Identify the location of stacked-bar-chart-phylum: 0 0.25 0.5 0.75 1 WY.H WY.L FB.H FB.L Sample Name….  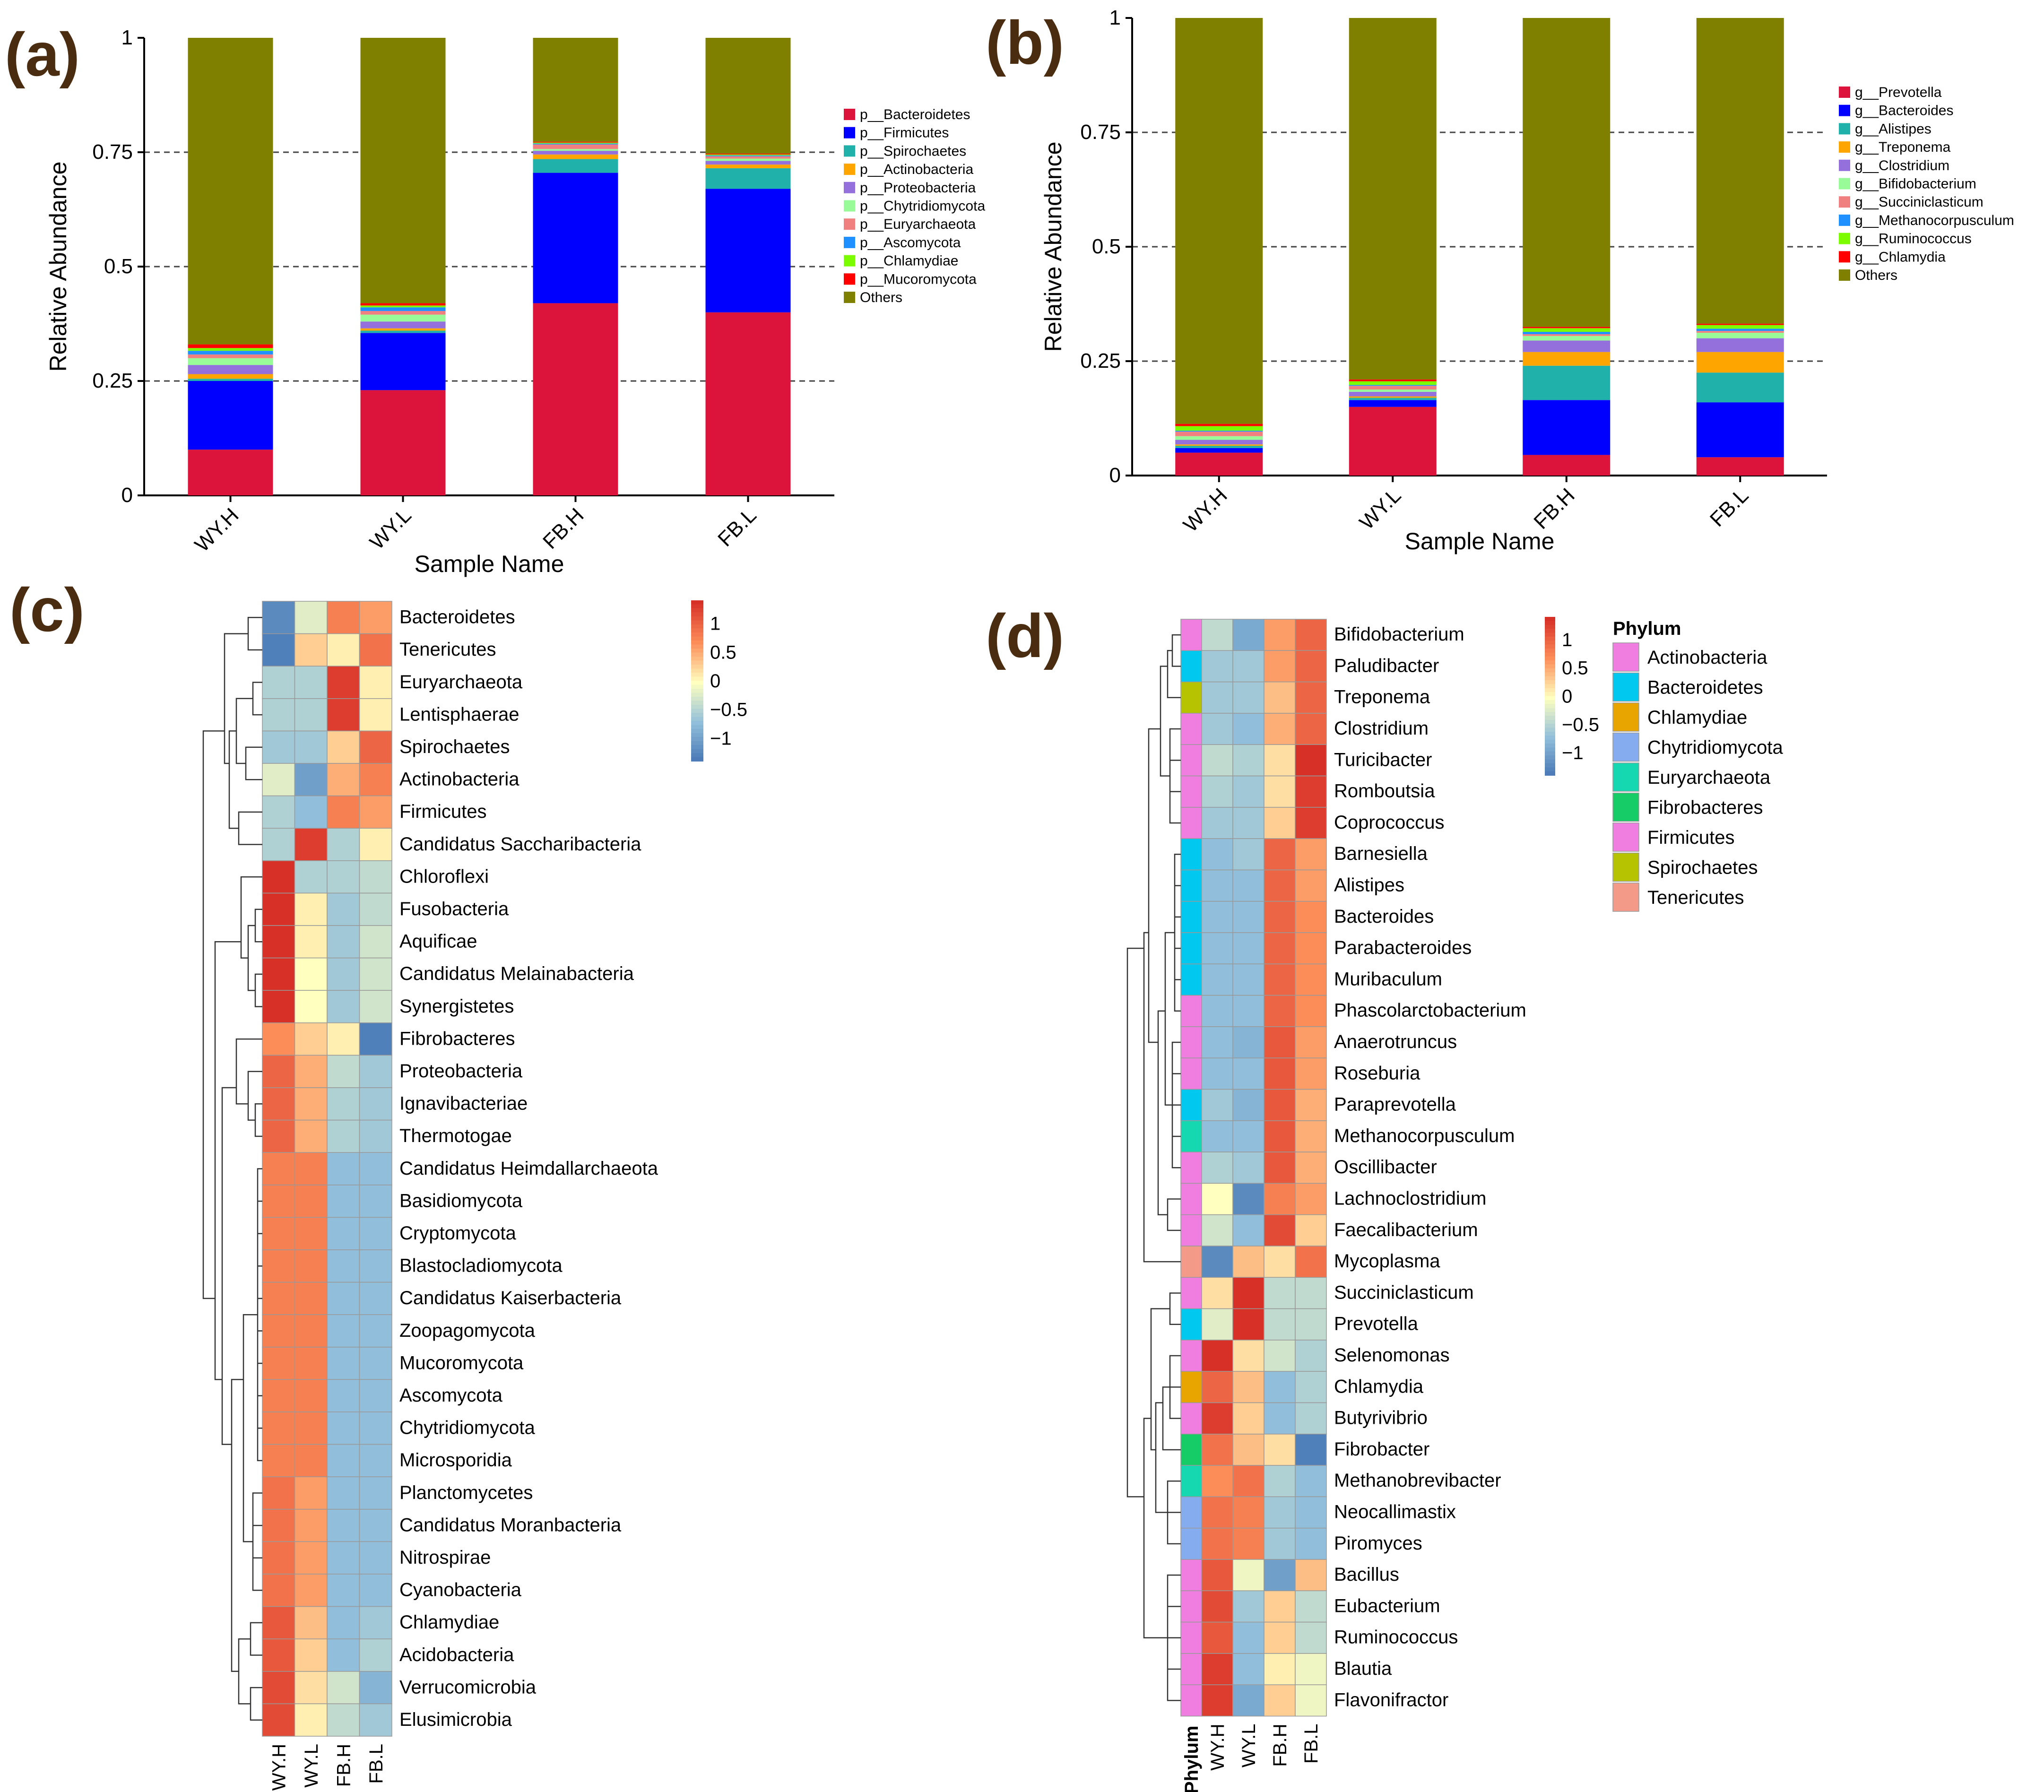
(515, 301).